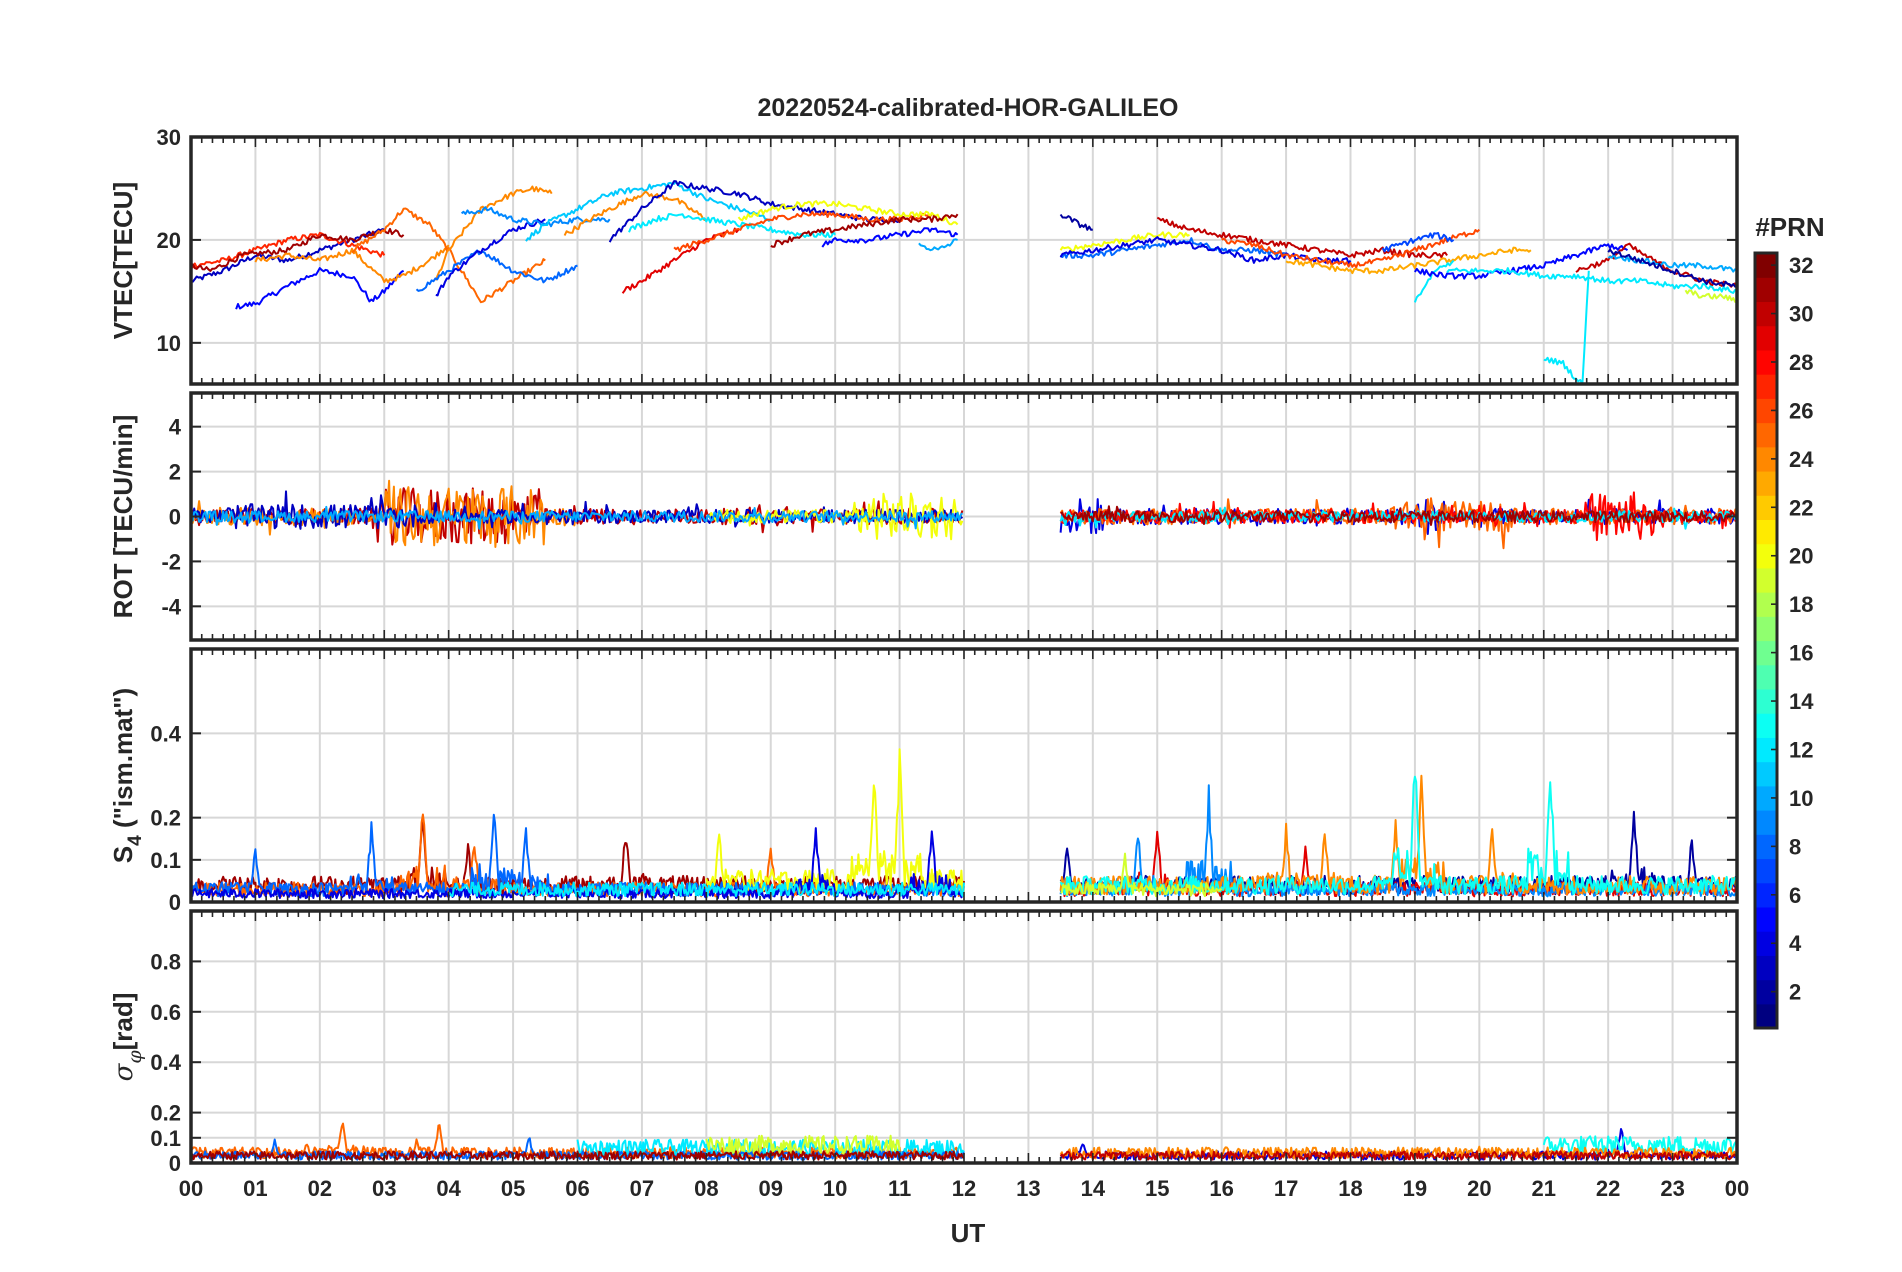 The image size is (1902, 1272). What do you see at coordinates (1801, 556) in the screenshot?
I see `colorbar-tick-label: 20` at bounding box center [1801, 556].